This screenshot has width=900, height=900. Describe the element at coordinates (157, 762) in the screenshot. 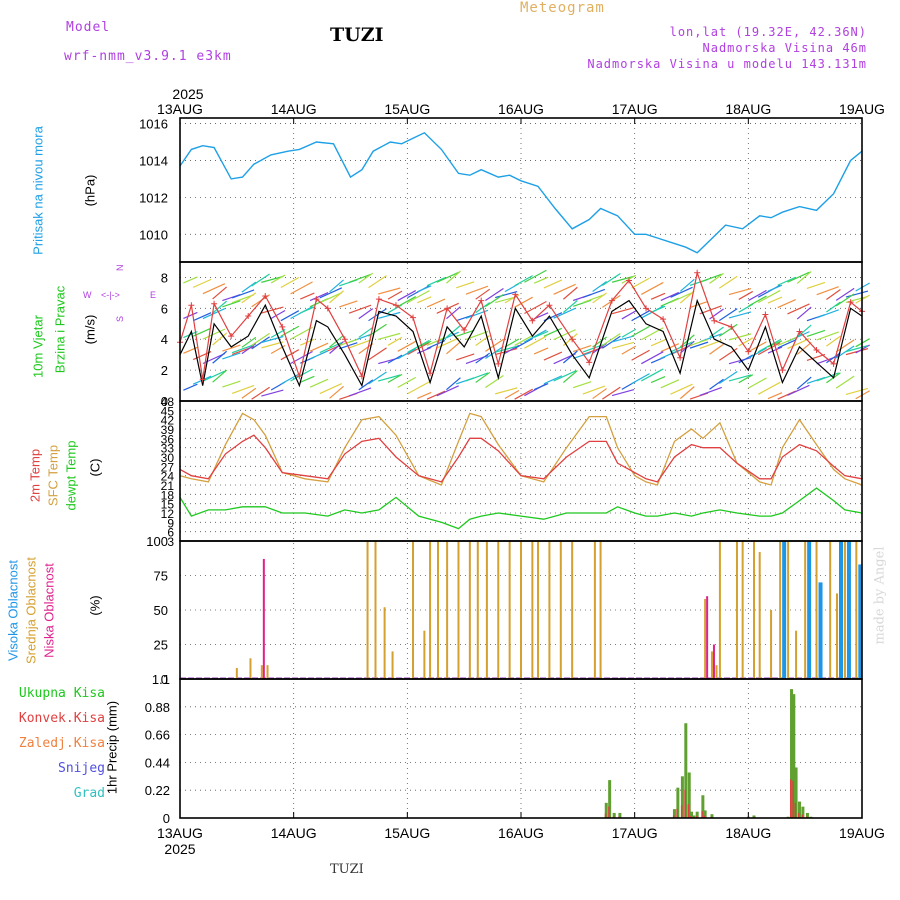

I see `precip-tick-label: 0.44` at that location.